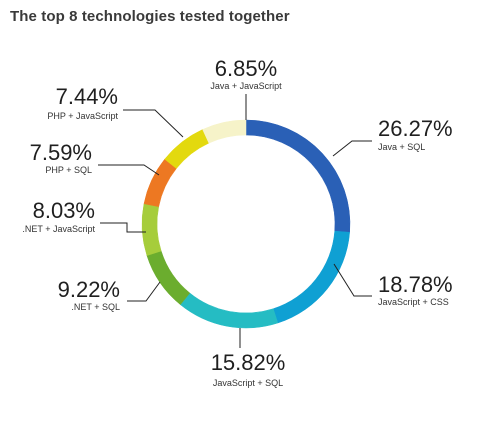 The image size is (491, 421). Describe the element at coordinates (298, 176) in the screenshot. I see `slice-java-sql` at that location.